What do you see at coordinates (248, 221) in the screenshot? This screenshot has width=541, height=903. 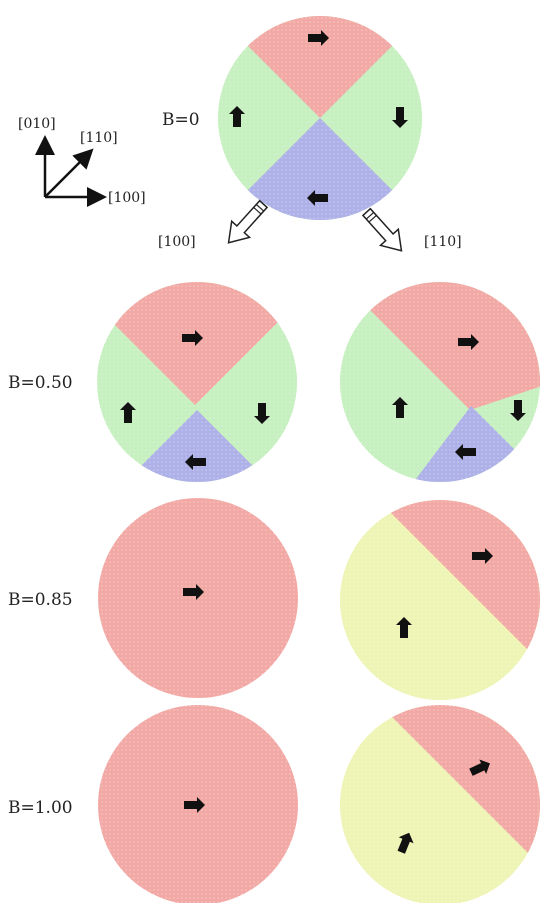 I see `branch-arrow-left` at bounding box center [248, 221].